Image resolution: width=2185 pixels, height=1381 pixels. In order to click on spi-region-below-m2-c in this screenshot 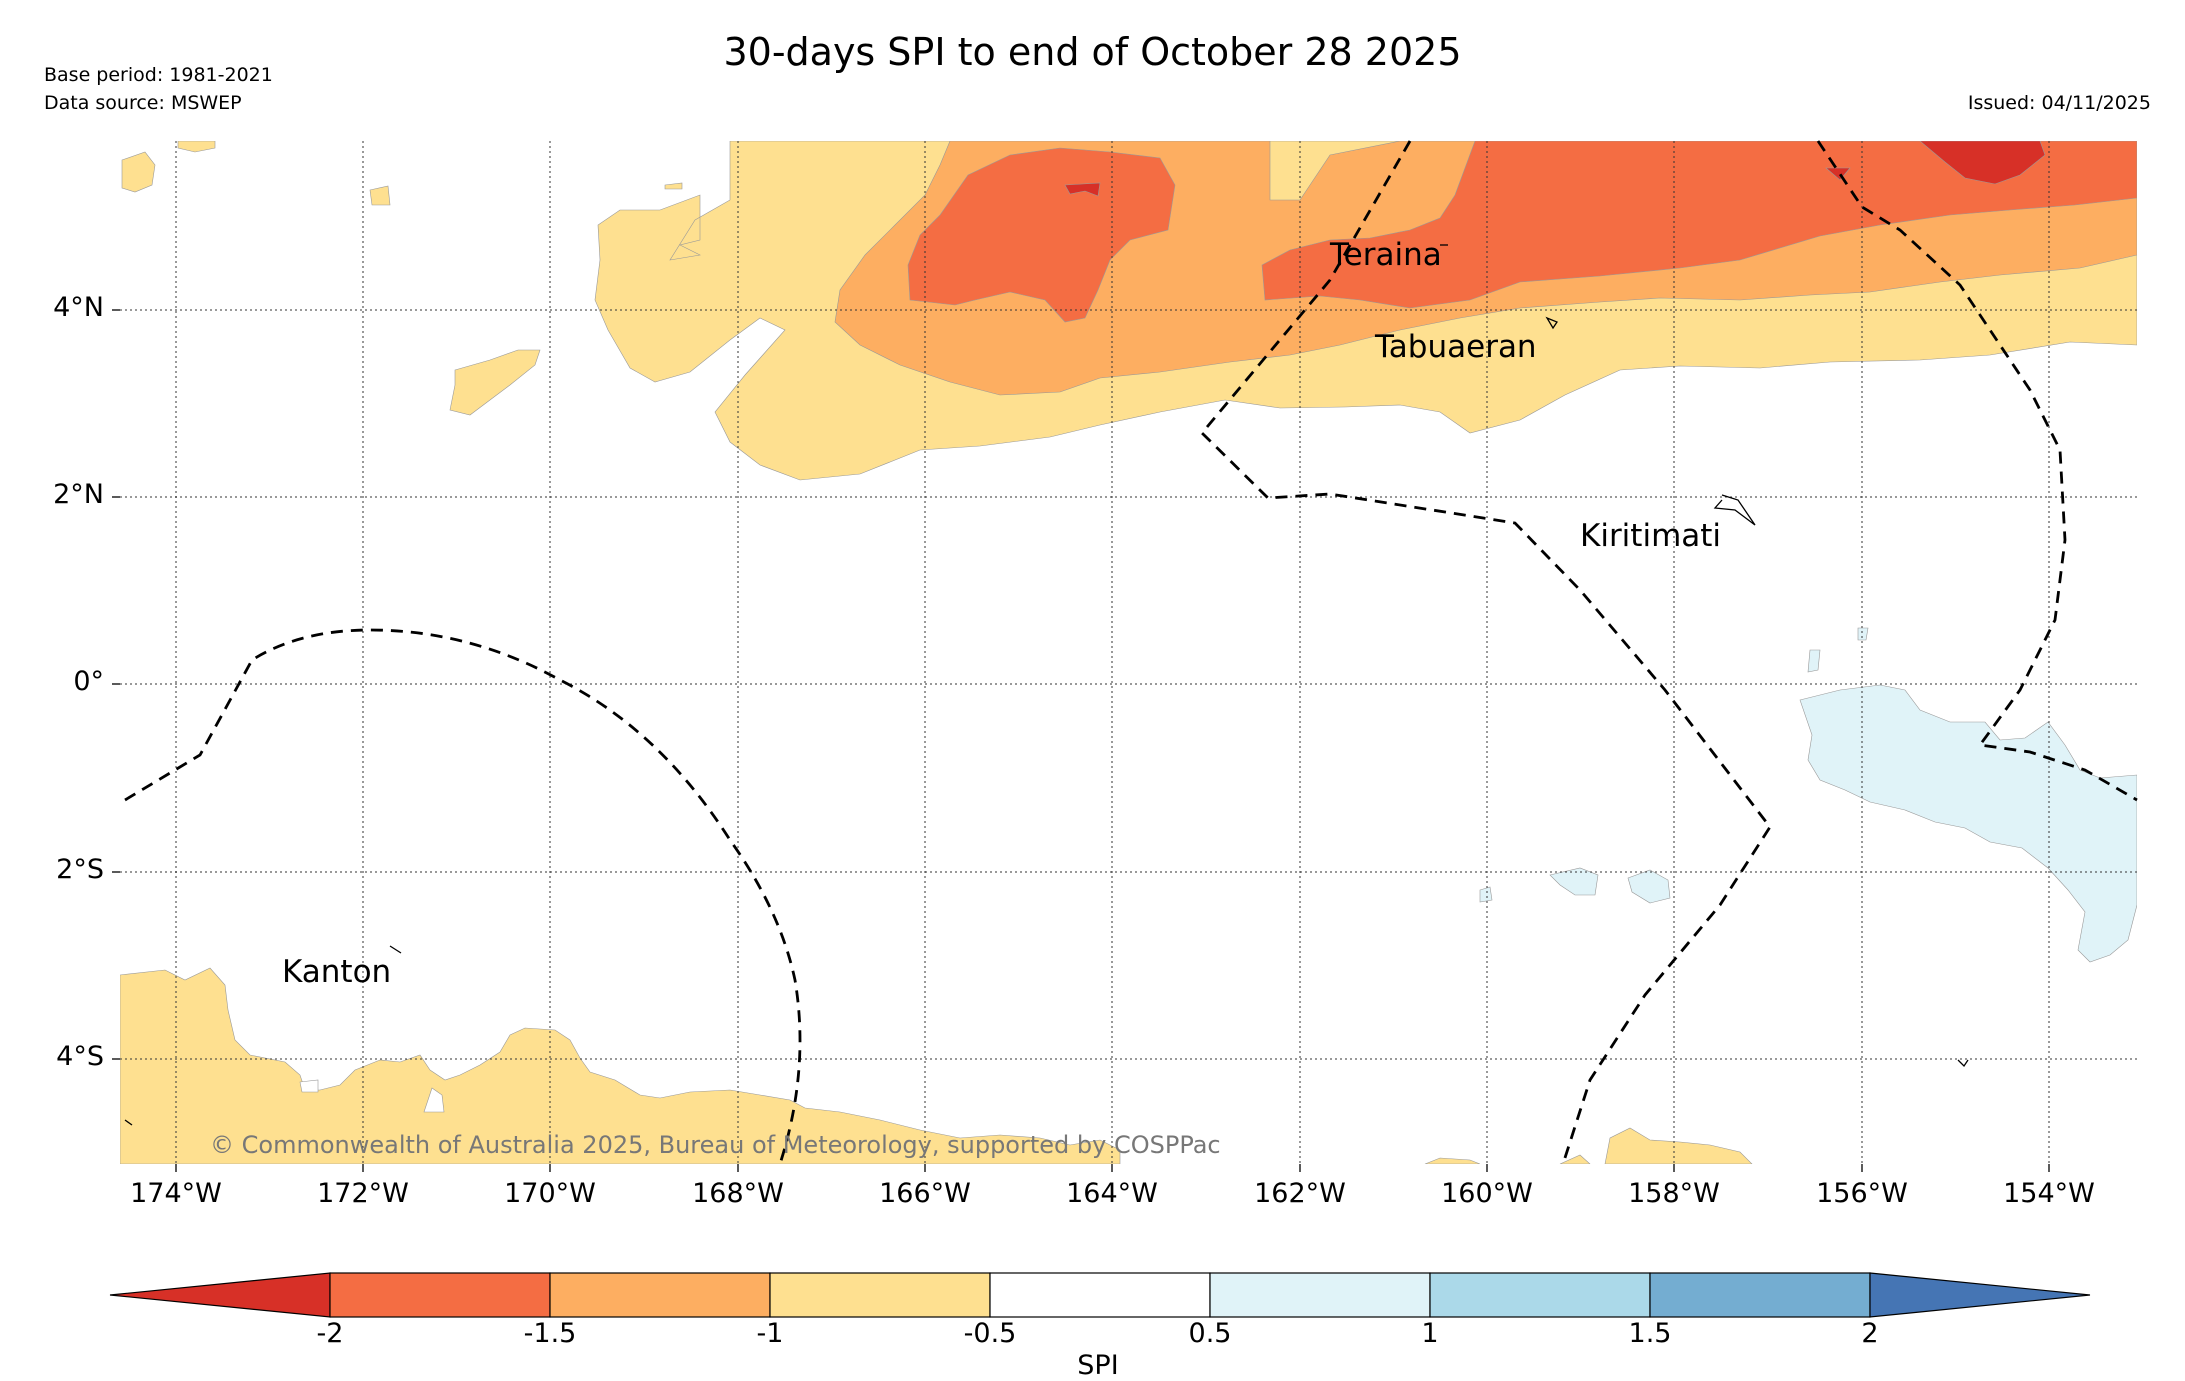, I will do `click(1838, 174)`.